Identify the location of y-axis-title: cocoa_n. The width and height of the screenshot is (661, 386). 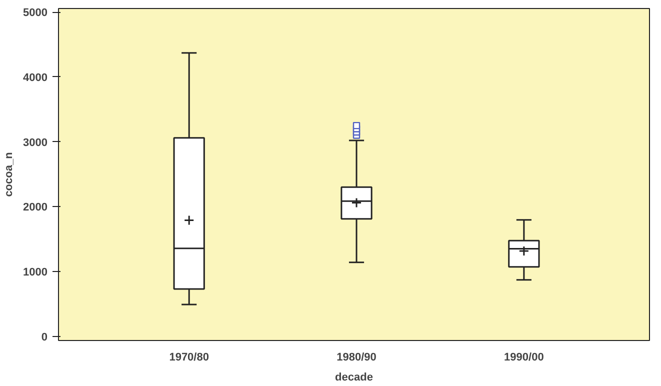
(9, 174).